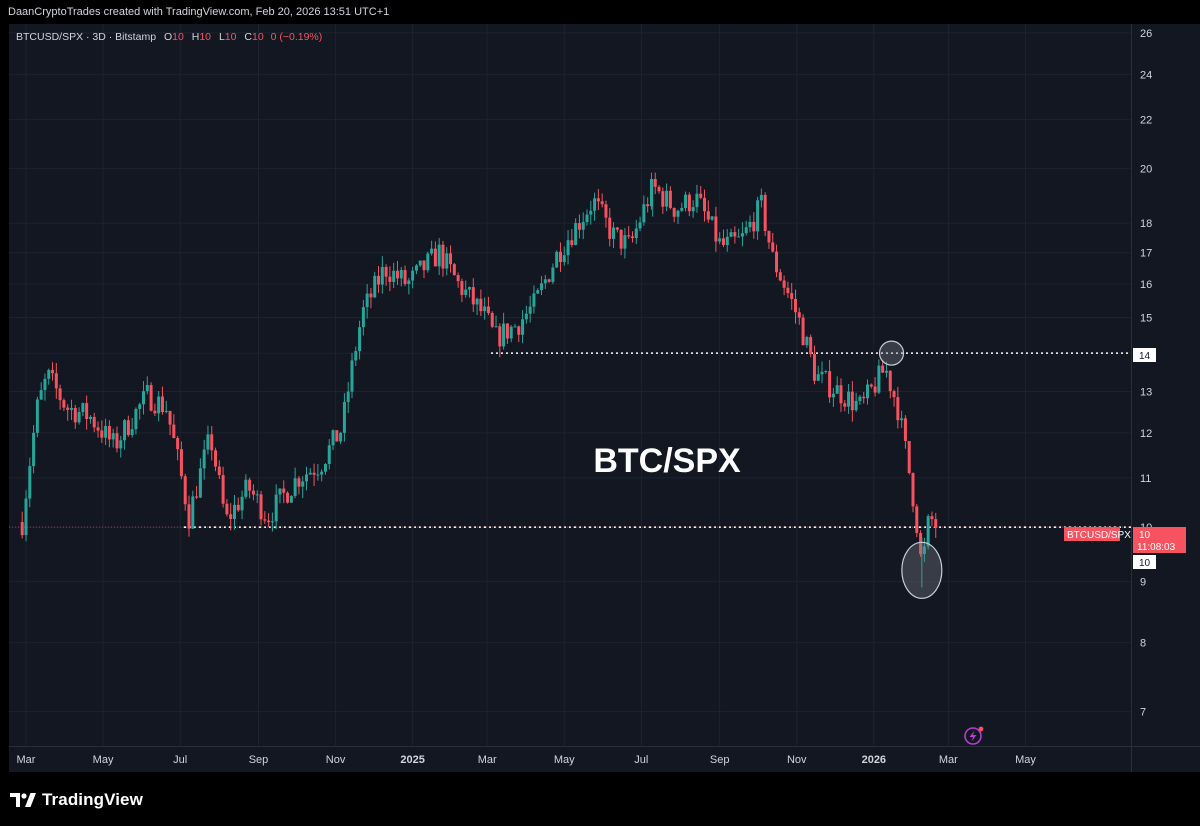  What do you see at coordinates (910, 469) in the screenshot?
I see `highlight-circles` at bounding box center [910, 469].